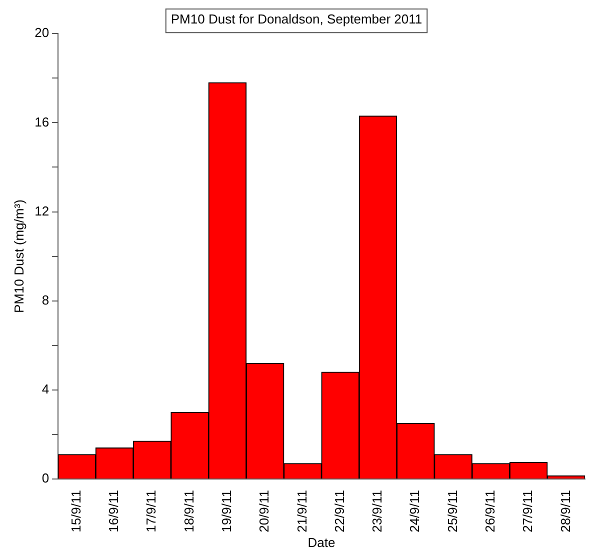  What do you see at coordinates (42, 210) in the screenshot?
I see `y-tick-label: 12` at bounding box center [42, 210].